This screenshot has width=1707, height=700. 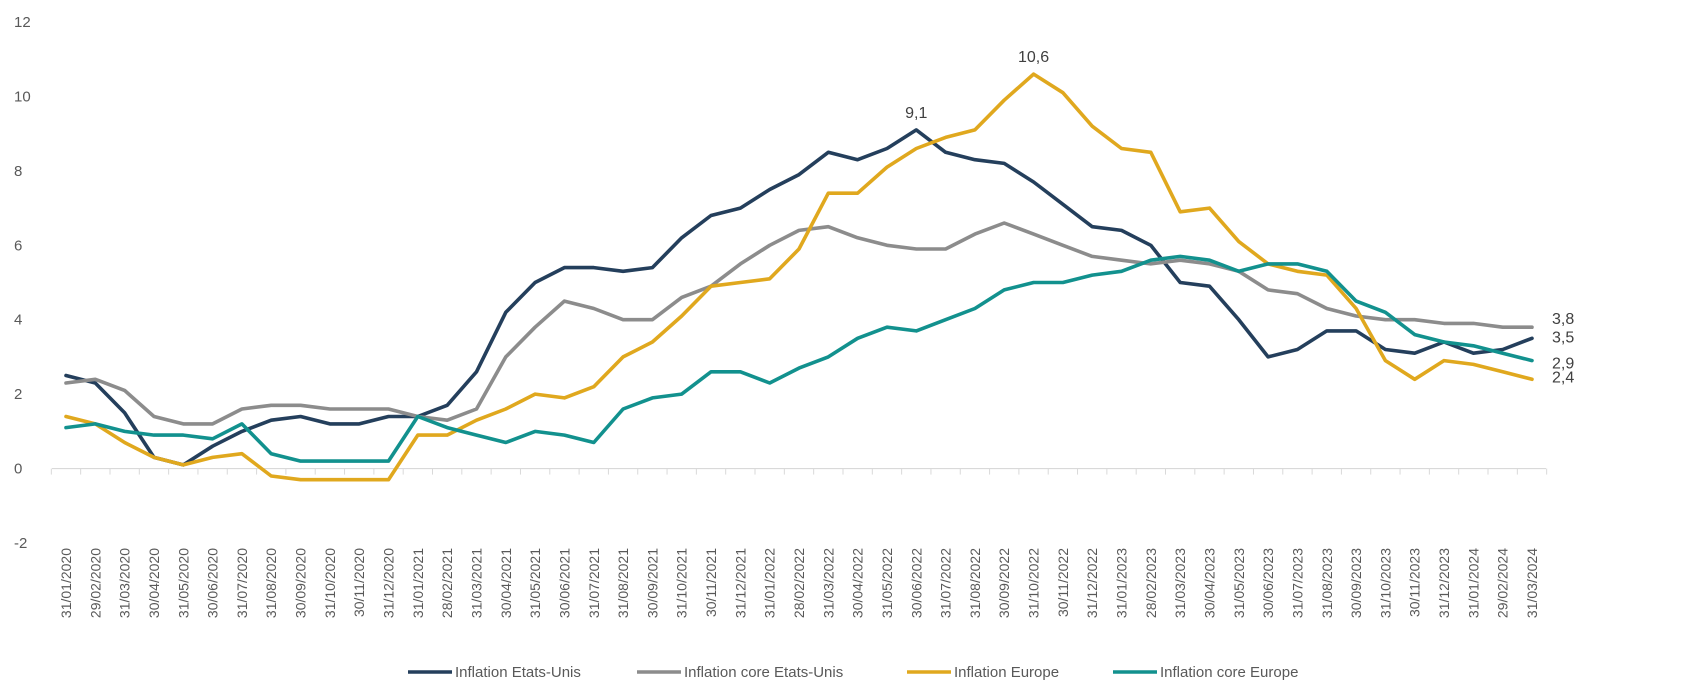 I want to click on x-tick-label: 31/10/2022, so click(x=1034, y=583).